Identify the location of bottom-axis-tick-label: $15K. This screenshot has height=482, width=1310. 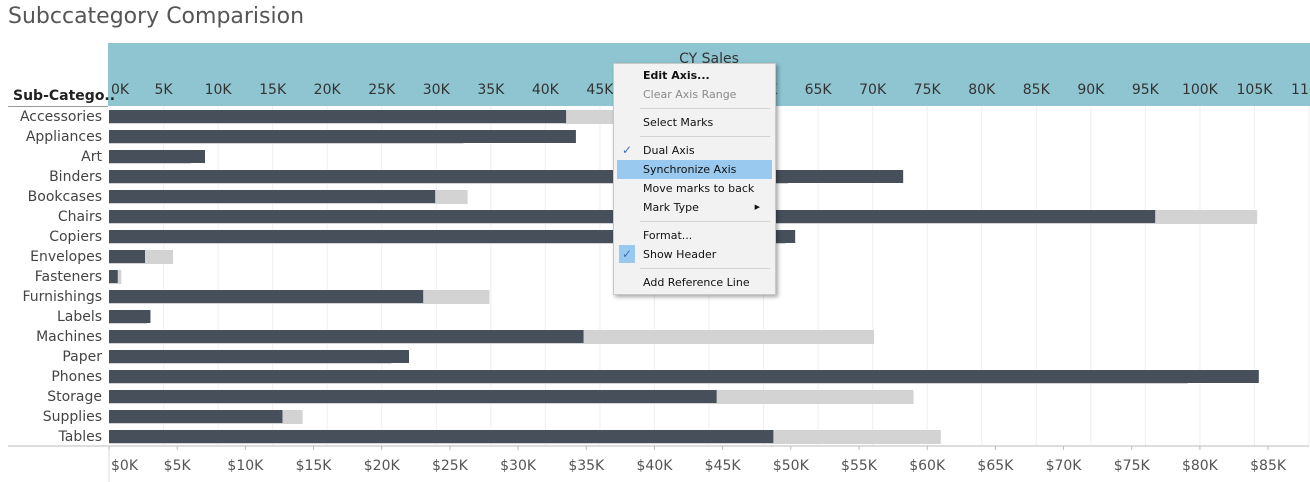
(314, 466).